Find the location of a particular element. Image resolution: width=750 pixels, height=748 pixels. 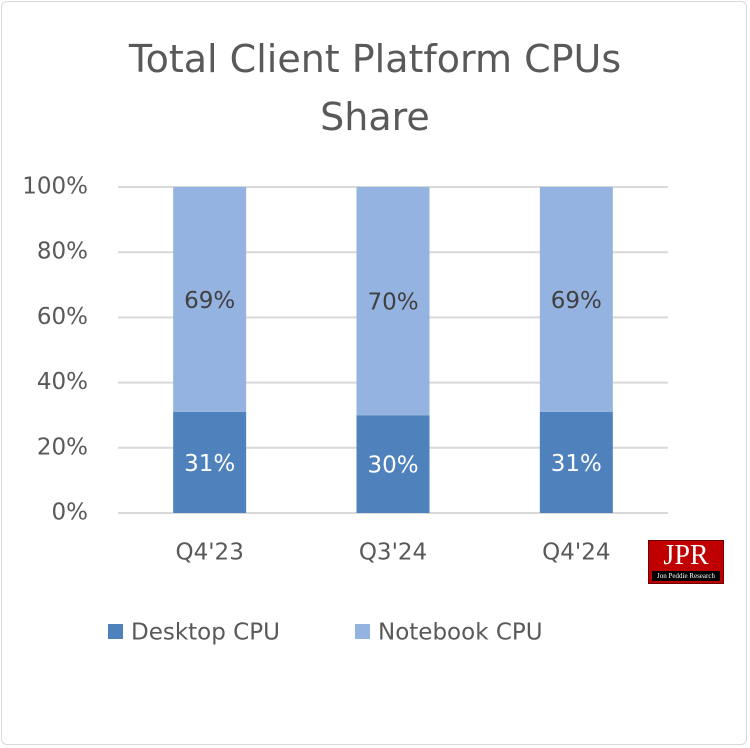

y-tick-label: 0% is located at coordinates (70, 513).